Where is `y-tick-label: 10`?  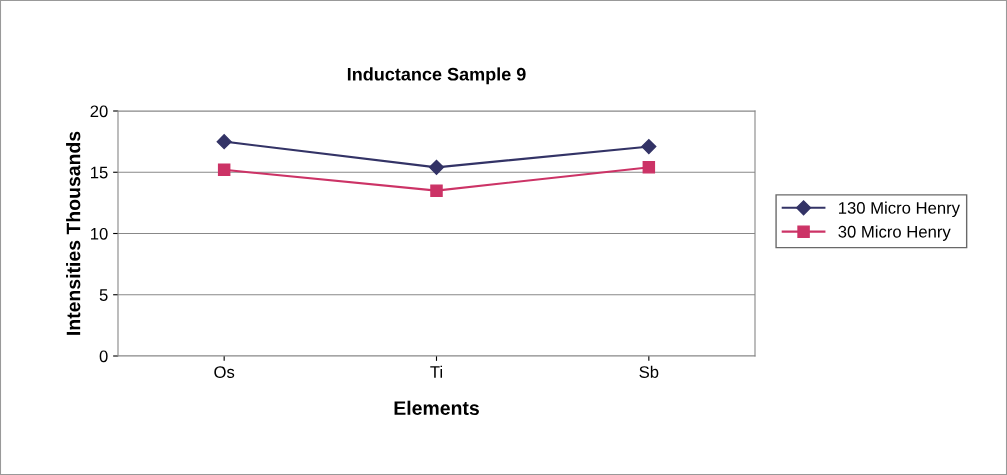
y-tick-label: 10 is located at coordinates (99, 233).